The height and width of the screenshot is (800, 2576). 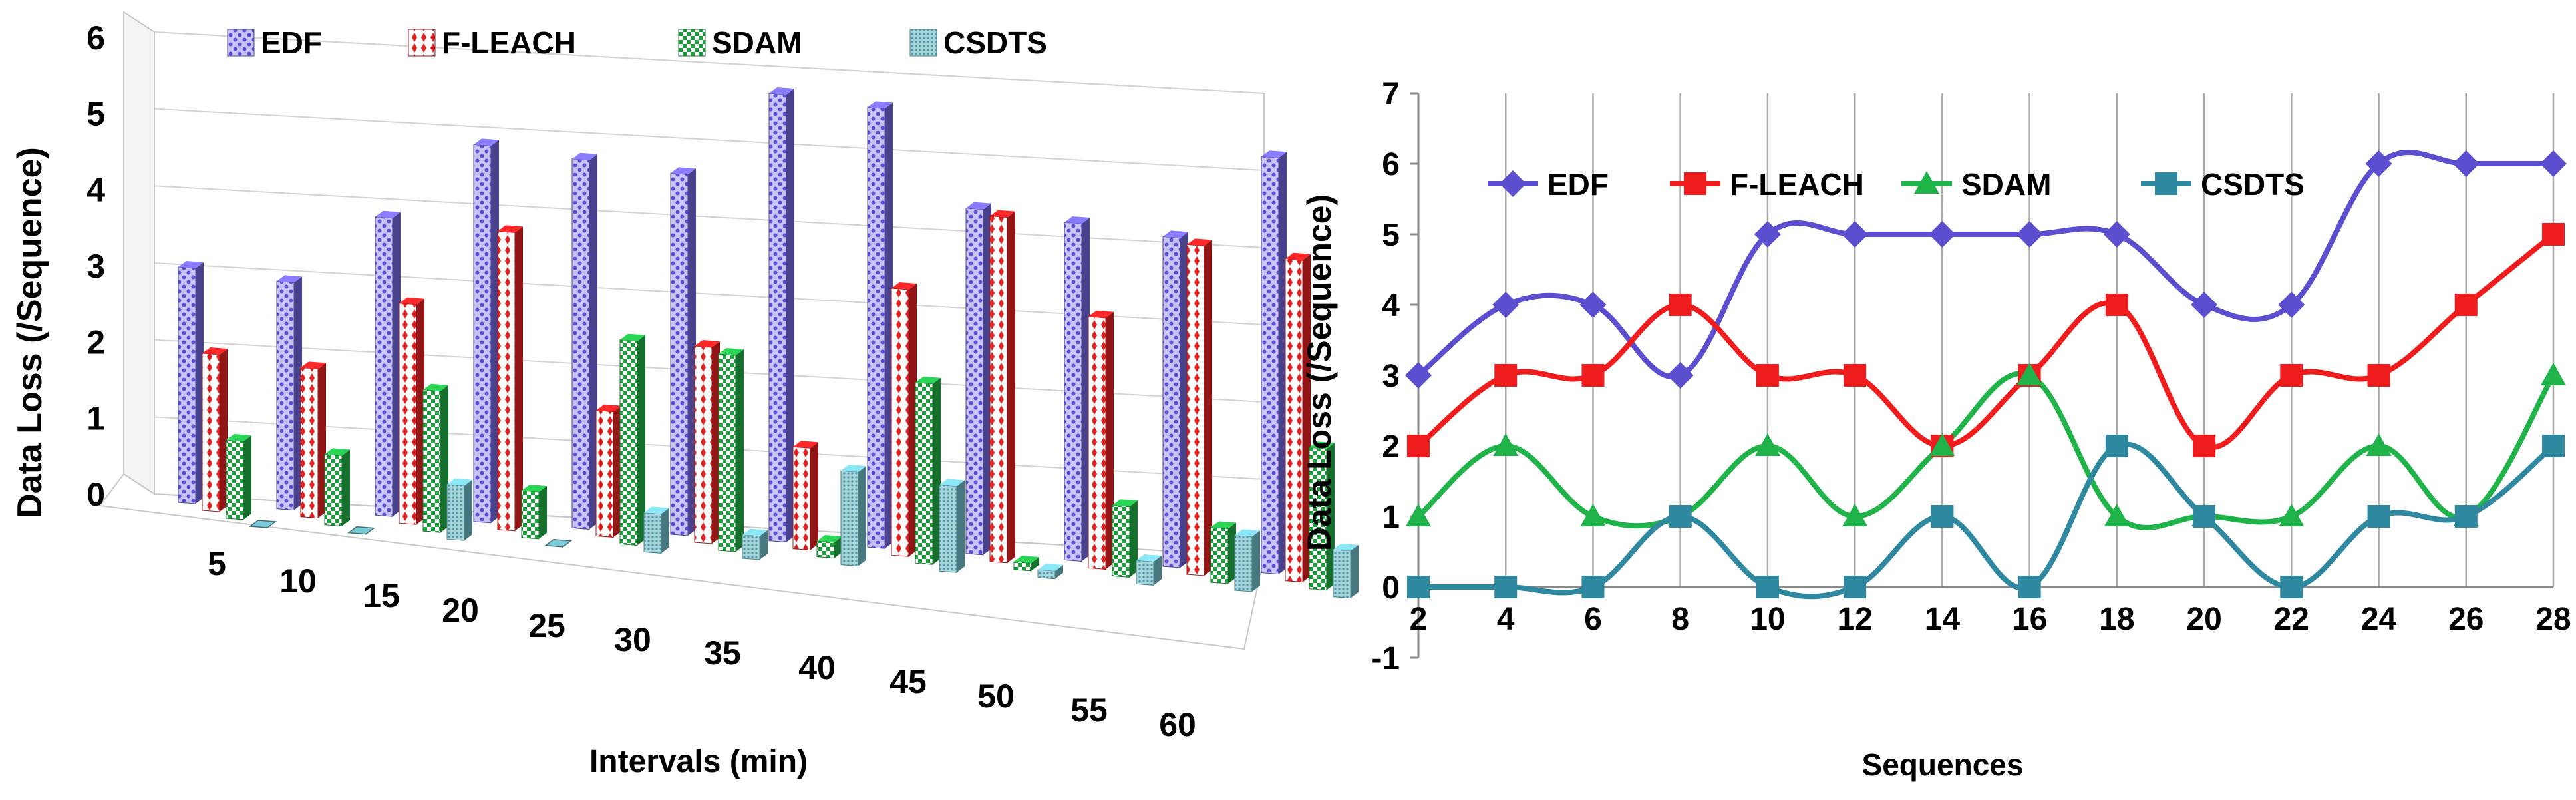 I want to click on legend-item-csdts: CSDTS, so click(x=978, y=42).